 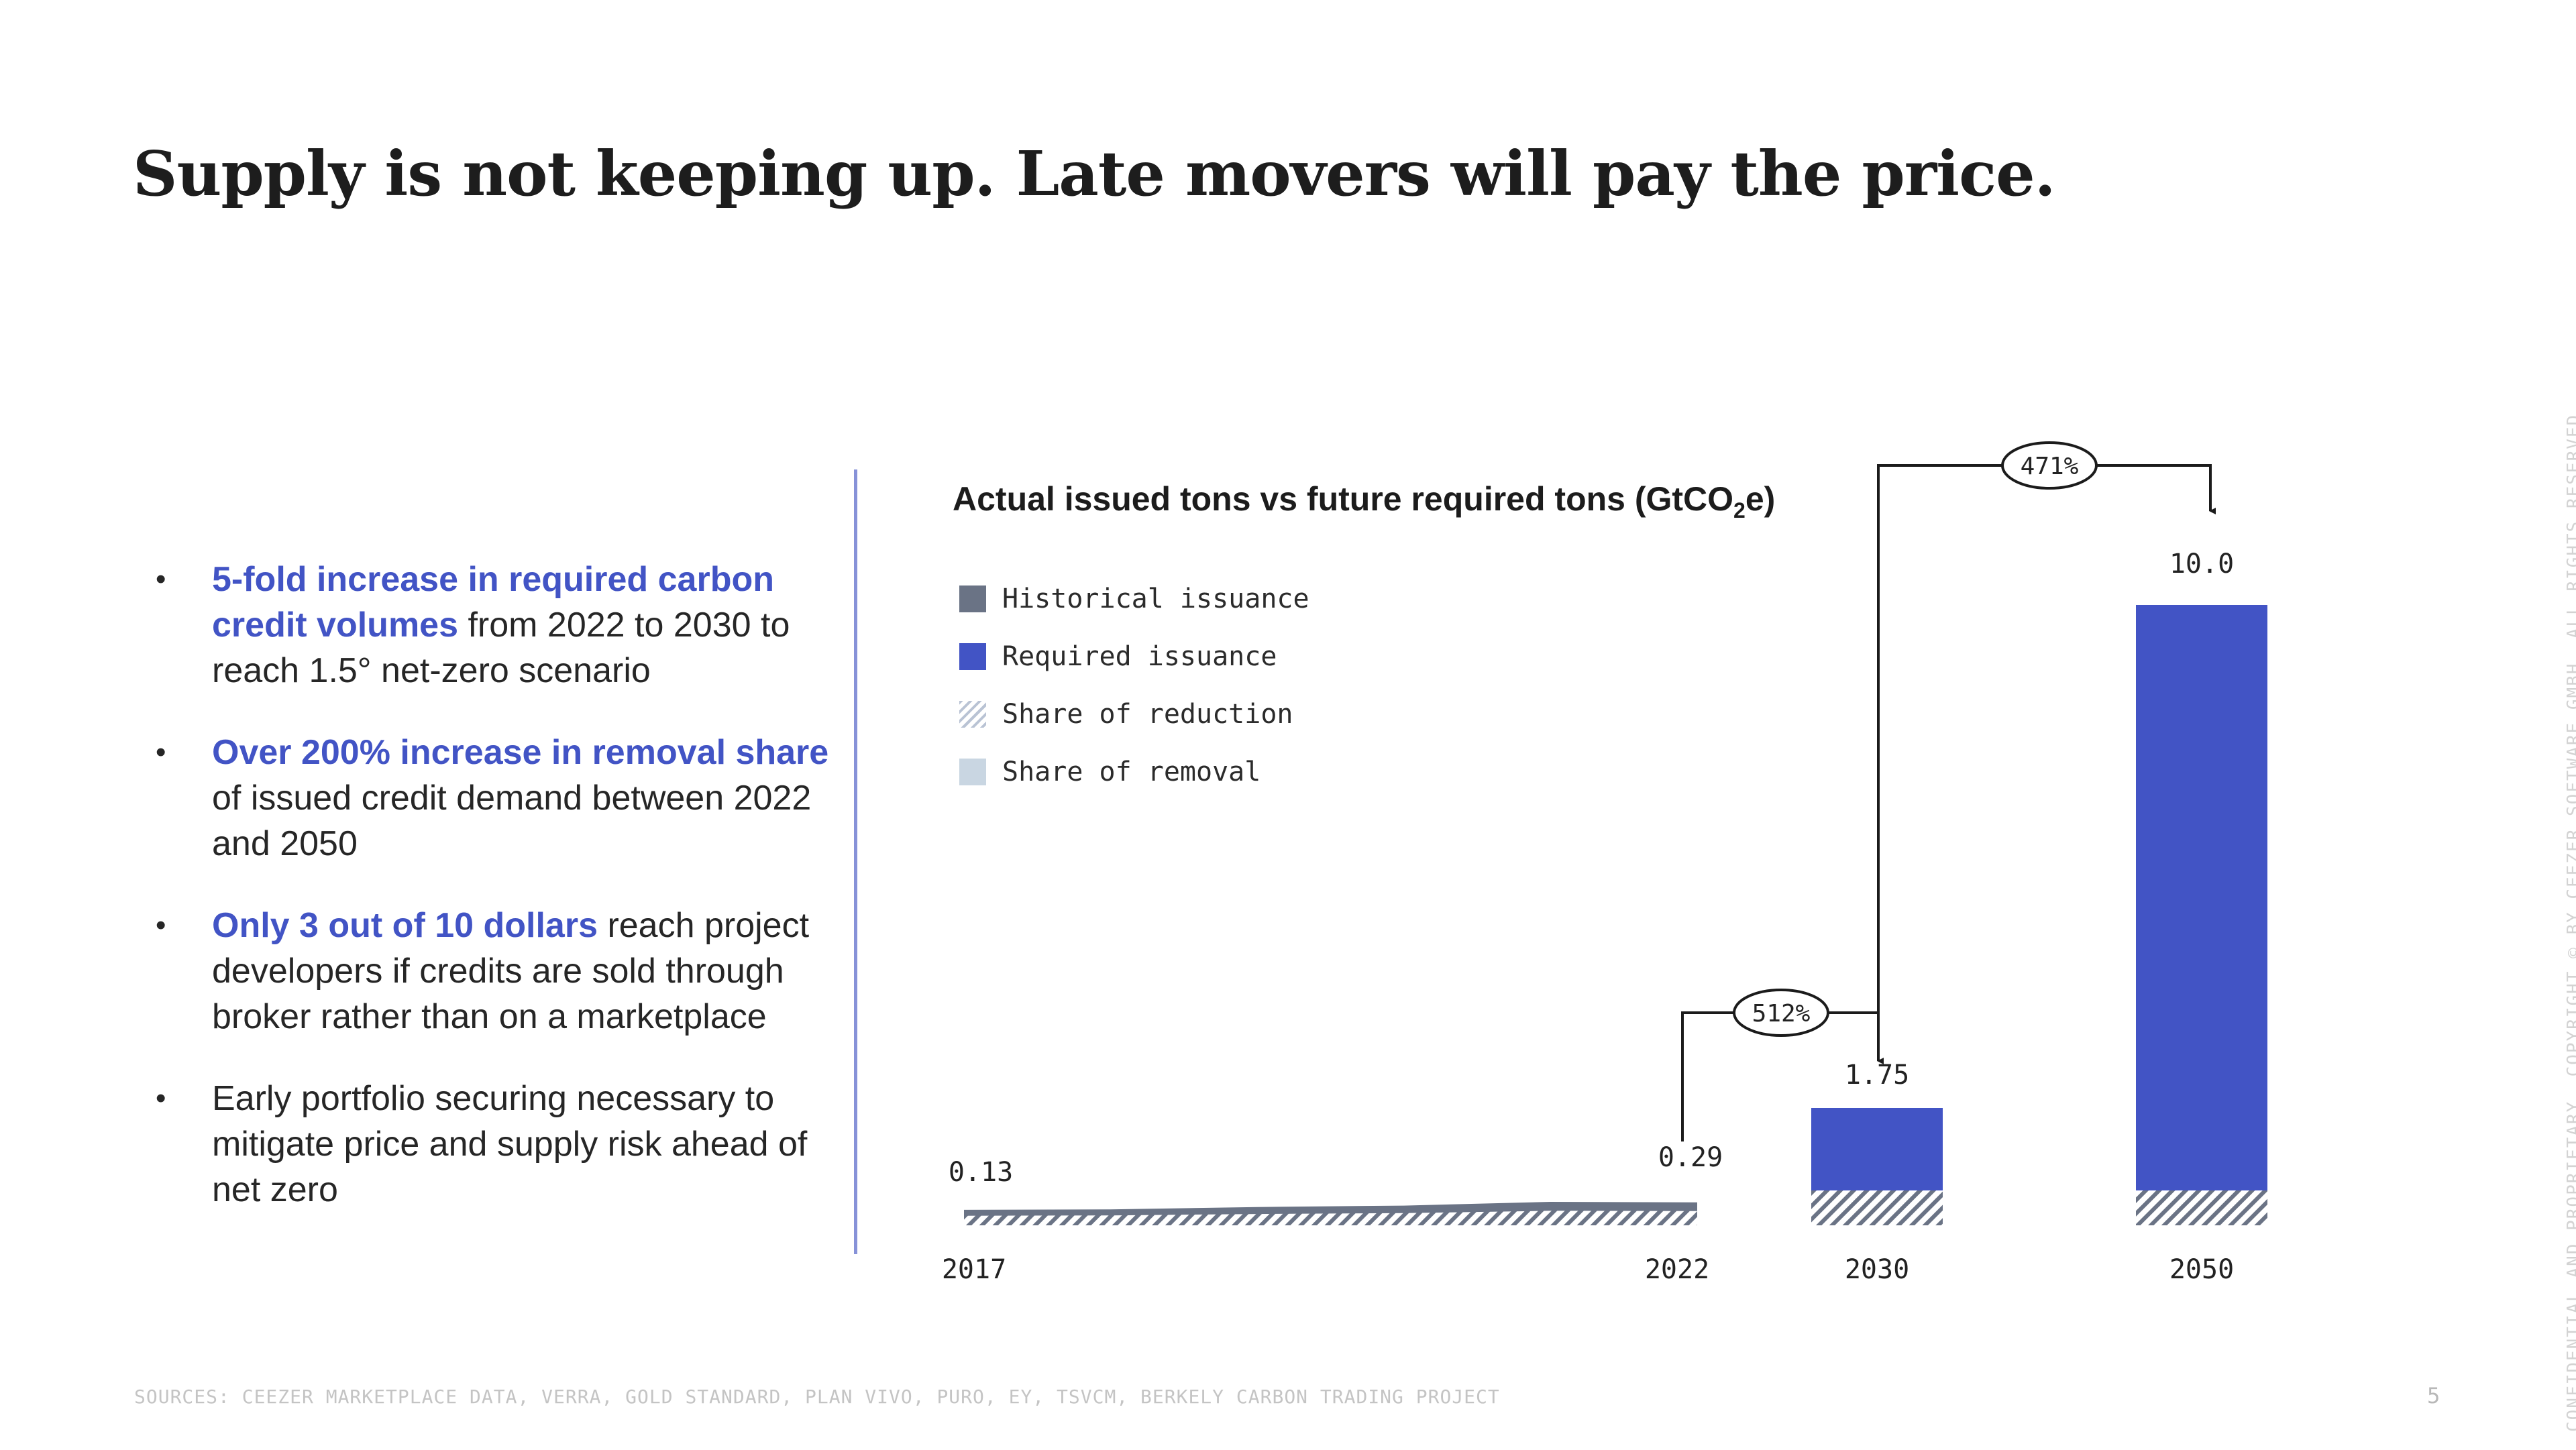 I want to click on data-label-2022: 0.29, so click(x=1690, y=1157).